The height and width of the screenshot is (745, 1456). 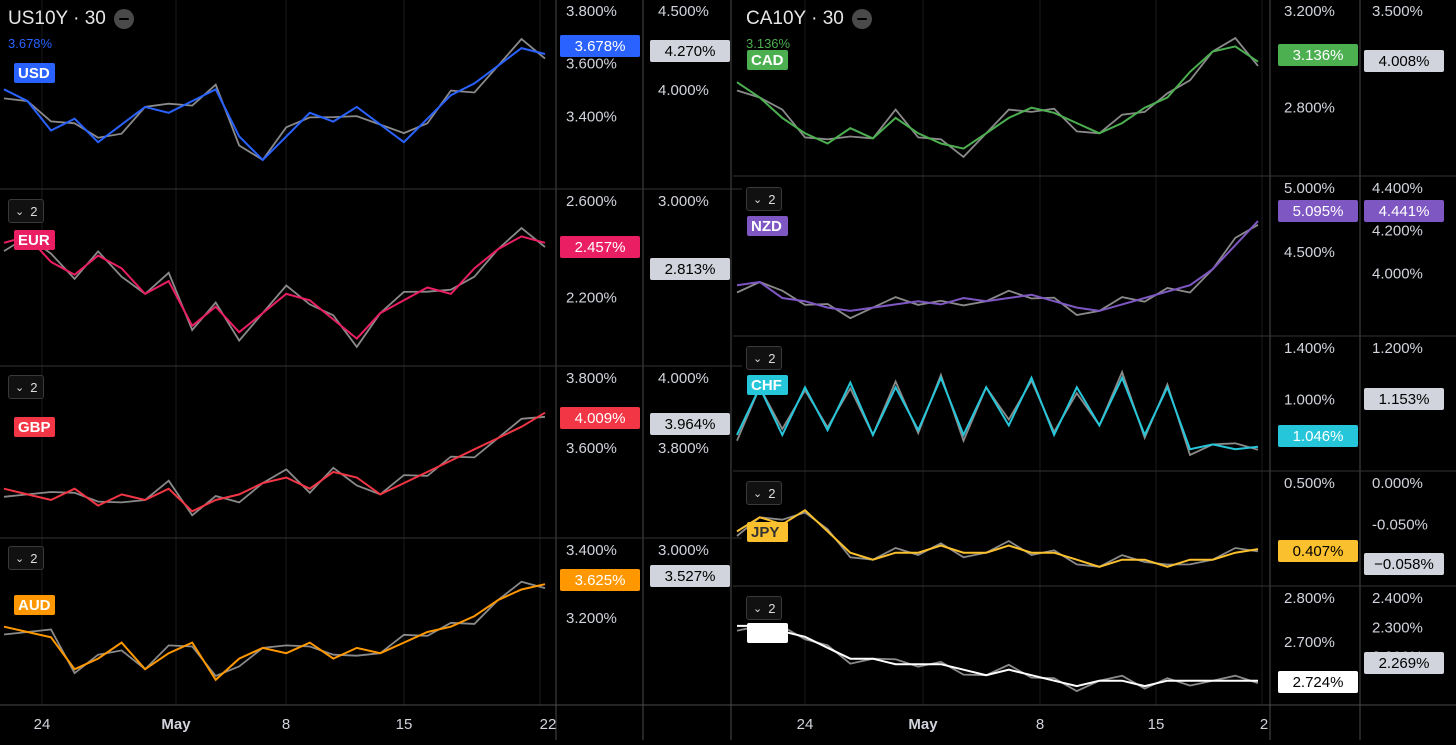 What do you see at coordinates (404, 724) in the screenshot?
I see `x-axis-tick: 15` at bounding box center [404, 724].